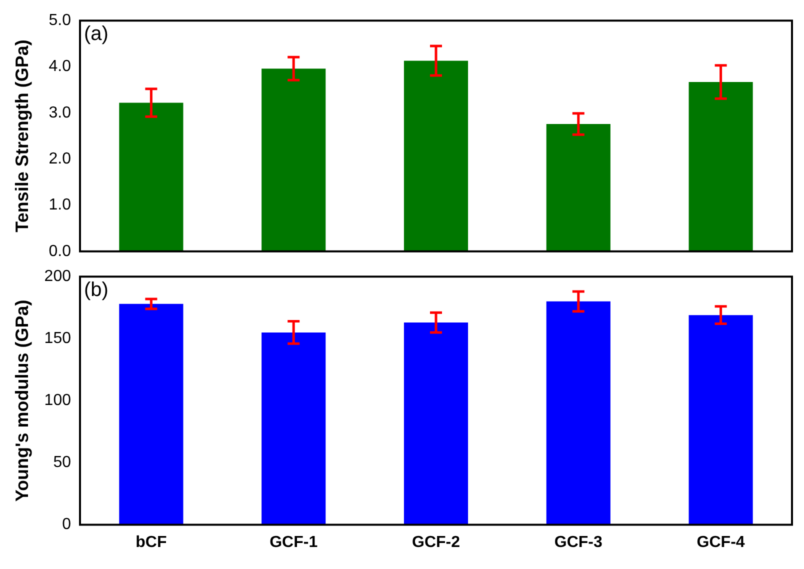  What do you see at coordinates (22, 136) in the screenshot?
I see `y-axis-title: Tensile Strength (GPa)` at bounding box center [22, 136].